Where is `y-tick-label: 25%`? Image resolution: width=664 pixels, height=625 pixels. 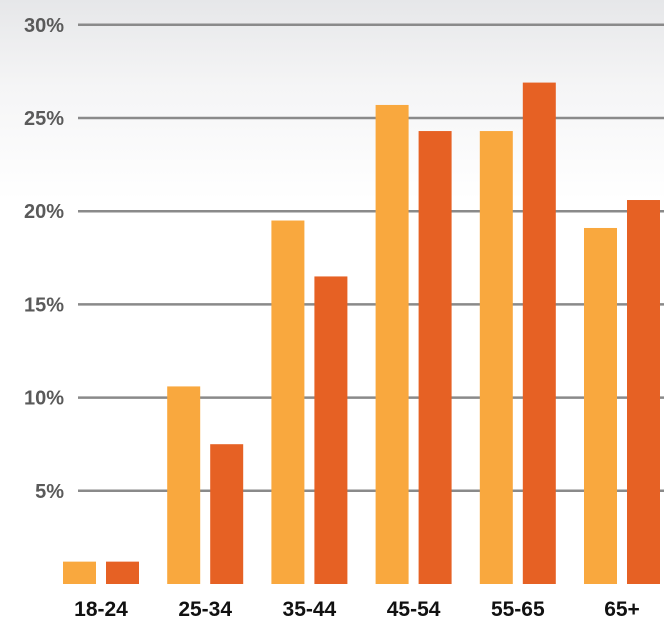 y-tick-label: 25% is located at coordinates (44, 119).